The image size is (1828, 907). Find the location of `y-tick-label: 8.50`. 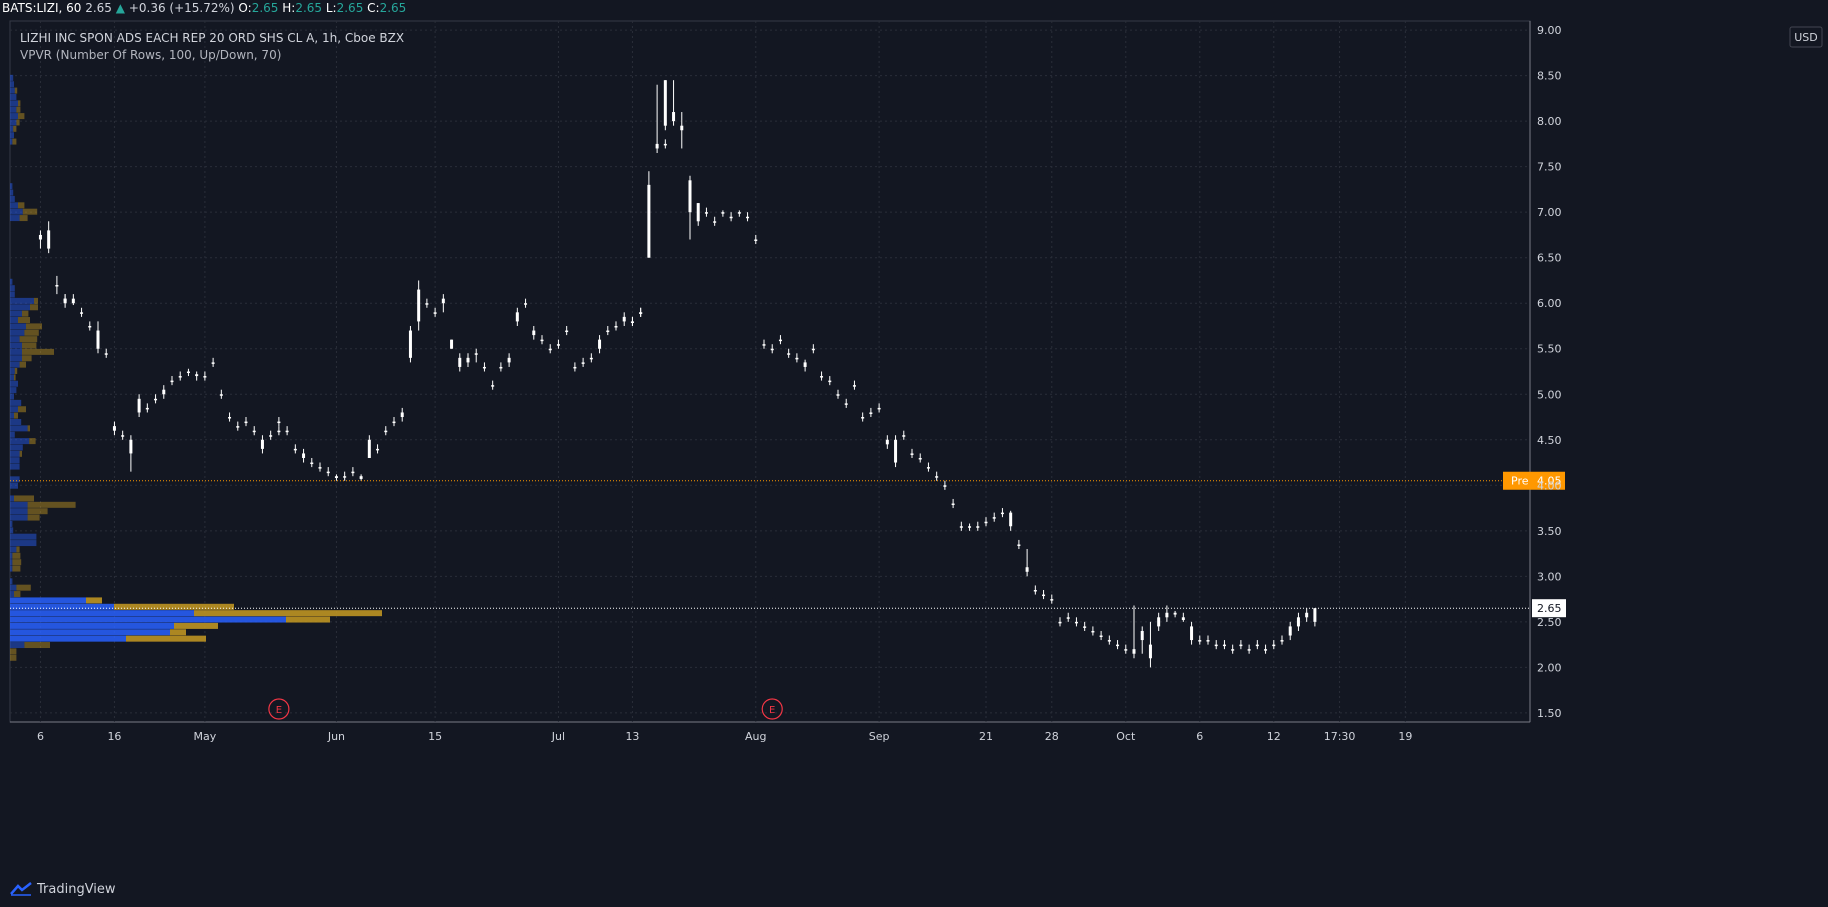

y-tick-label: 8.50 is located at coordinates (1549, 76).